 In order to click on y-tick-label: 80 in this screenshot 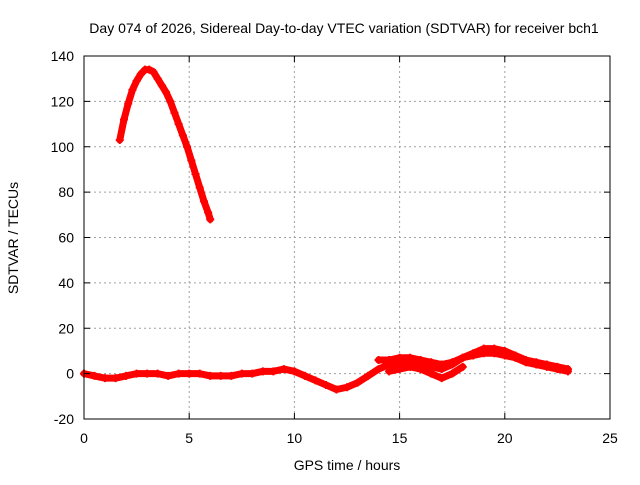, I will do `click(66, 192)`.